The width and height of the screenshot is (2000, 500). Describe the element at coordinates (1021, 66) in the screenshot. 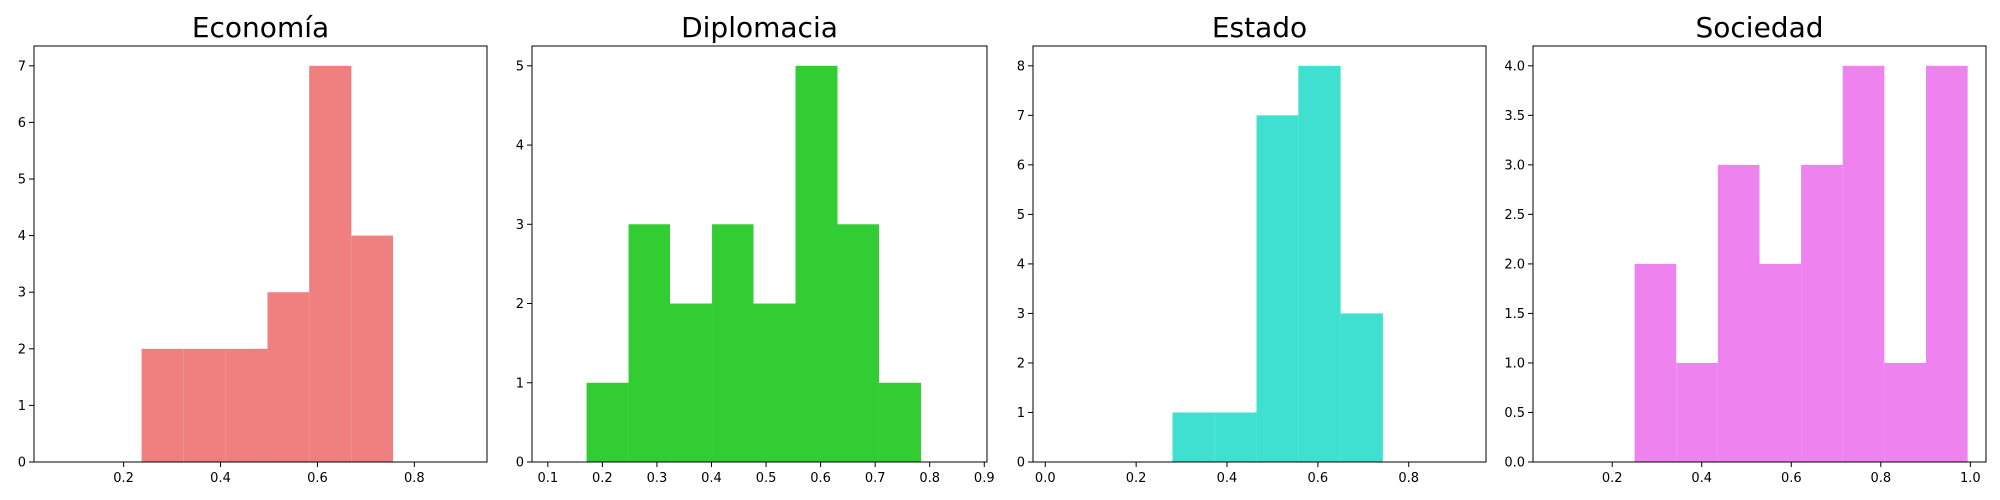

I see `y-tick-label: 8` at that location.